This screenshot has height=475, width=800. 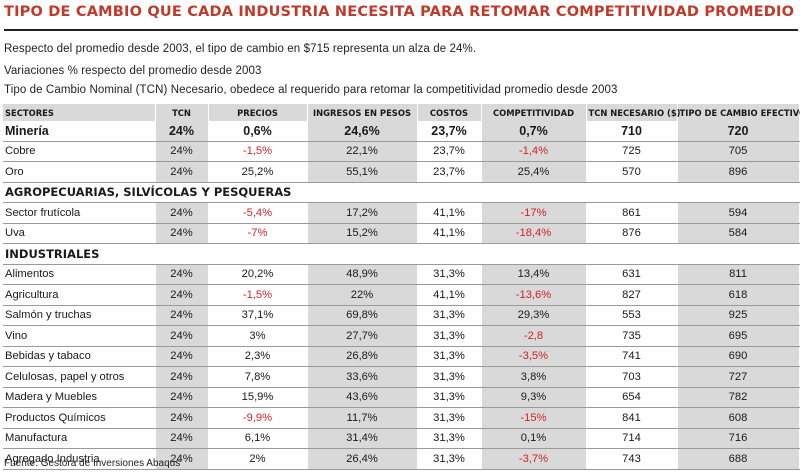 I want to click on table-cell: 594, so click(x=738, y=213).